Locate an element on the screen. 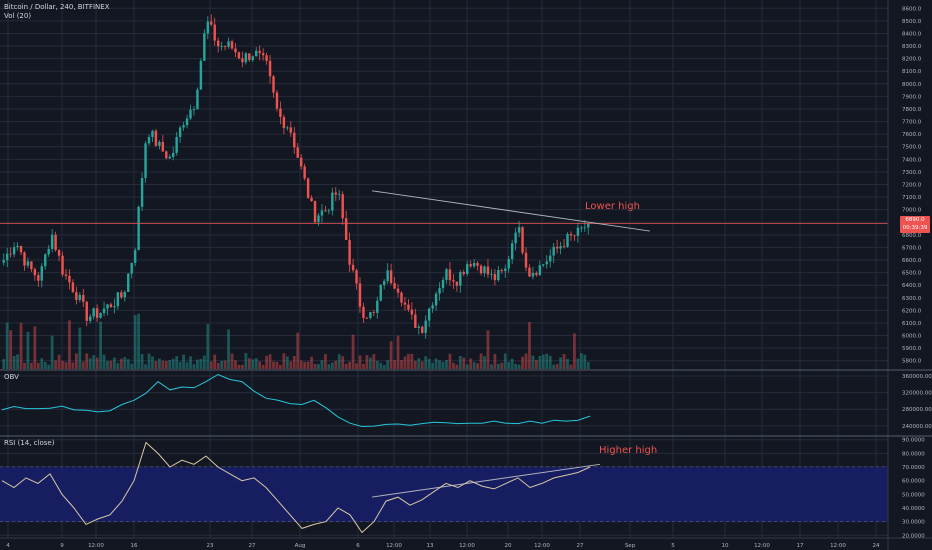 This screenshot has height=550, width=932. symbol-title: Bitcoin / Dollar, 240, BITFINEX is located at coordinates (57, 7).